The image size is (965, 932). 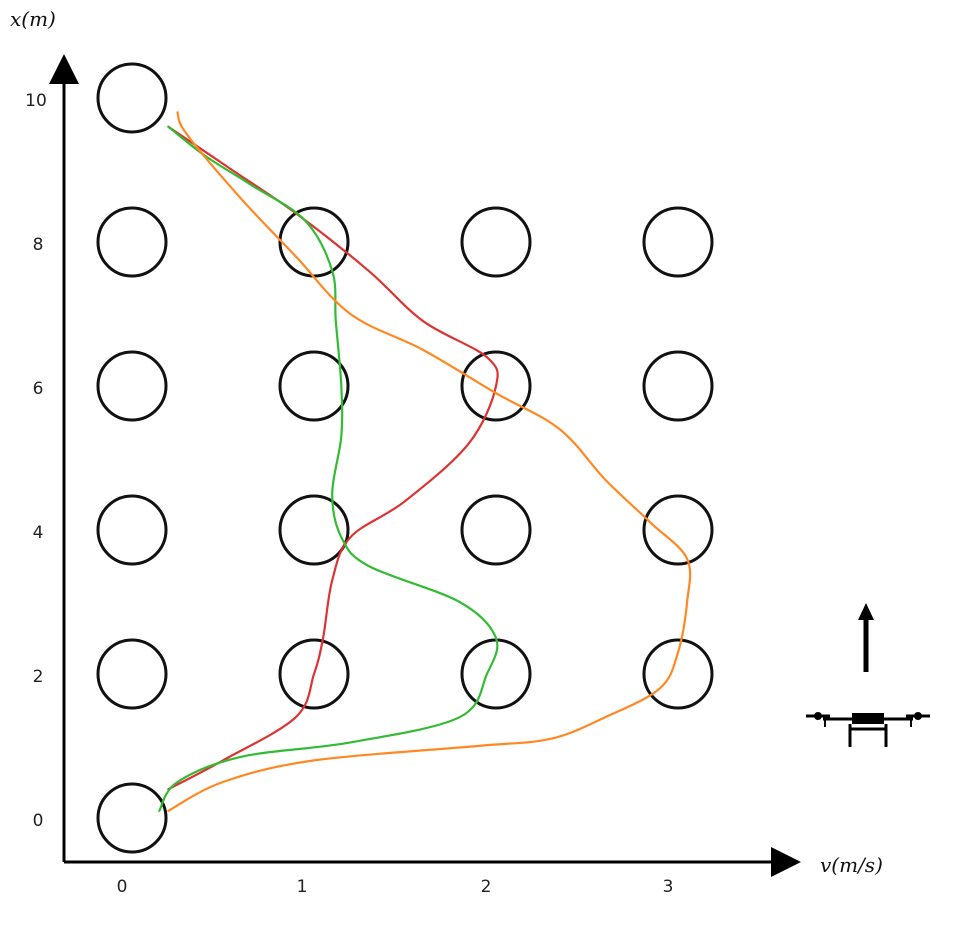 I want to click on y-tick-label: 6, so click(x=38, y=389).